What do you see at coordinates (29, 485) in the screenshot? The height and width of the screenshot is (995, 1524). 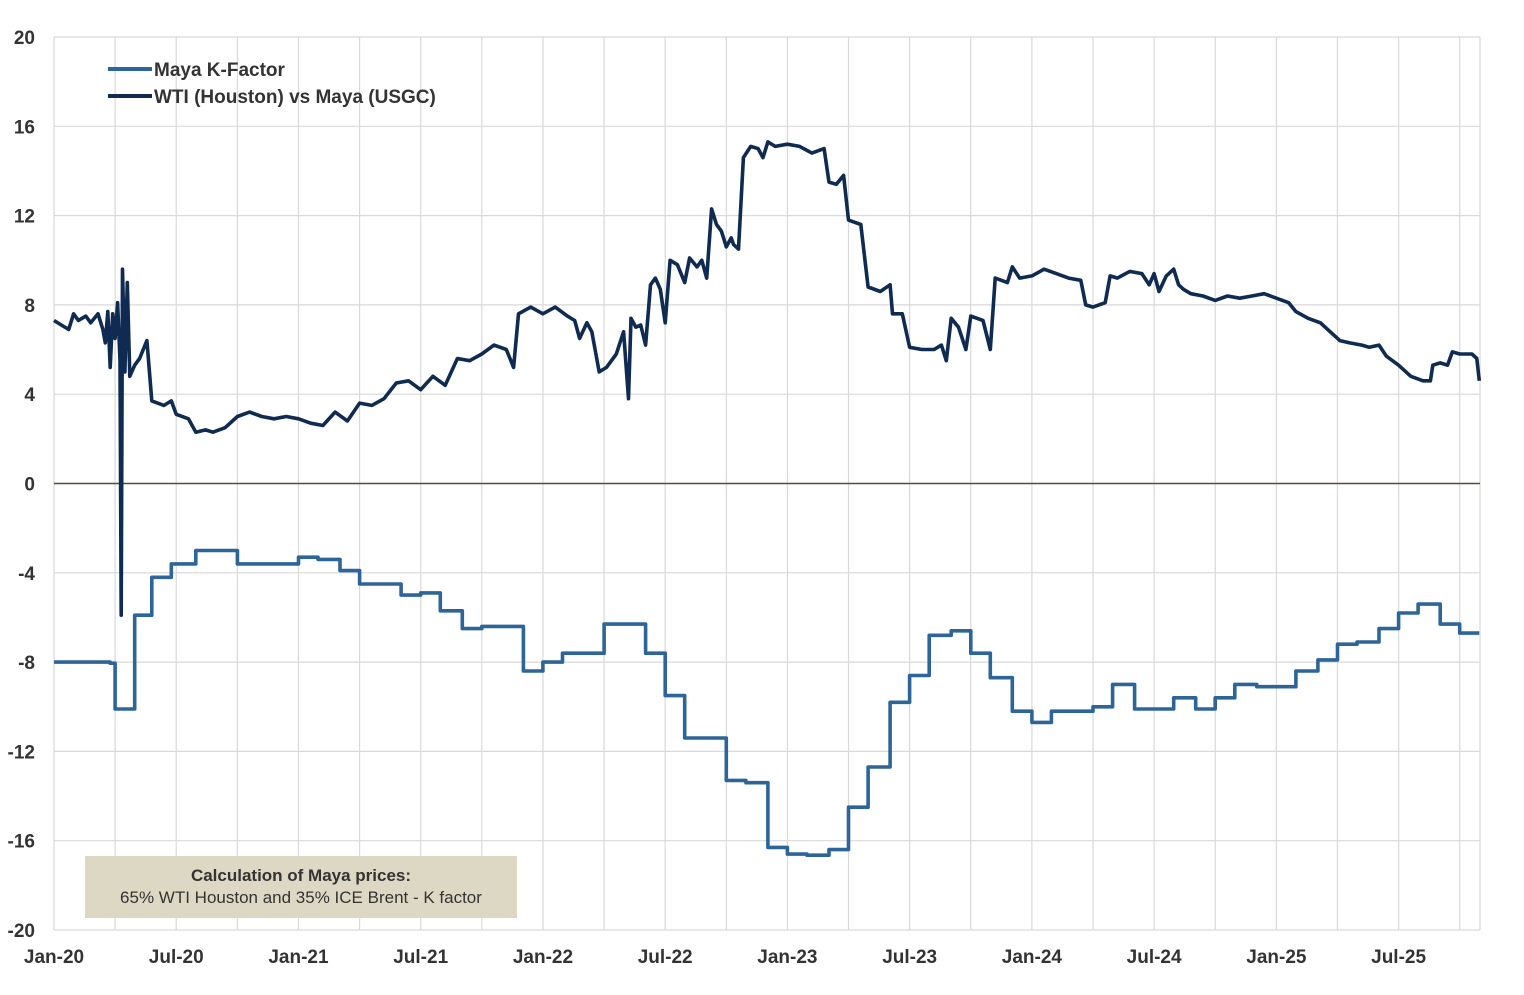 I see `y-tick-label: 0` at bounding box center [29, 485].